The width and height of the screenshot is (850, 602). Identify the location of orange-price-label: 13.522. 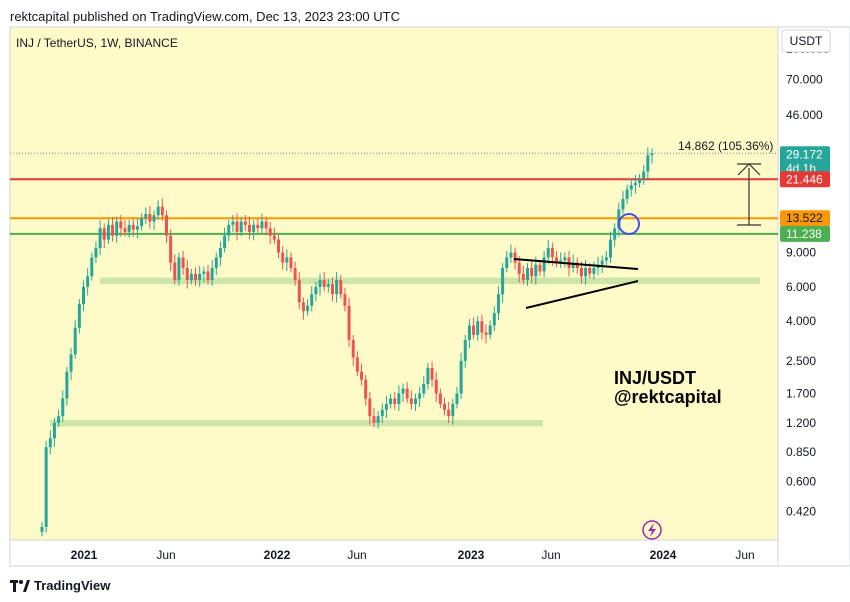
(804, 218).